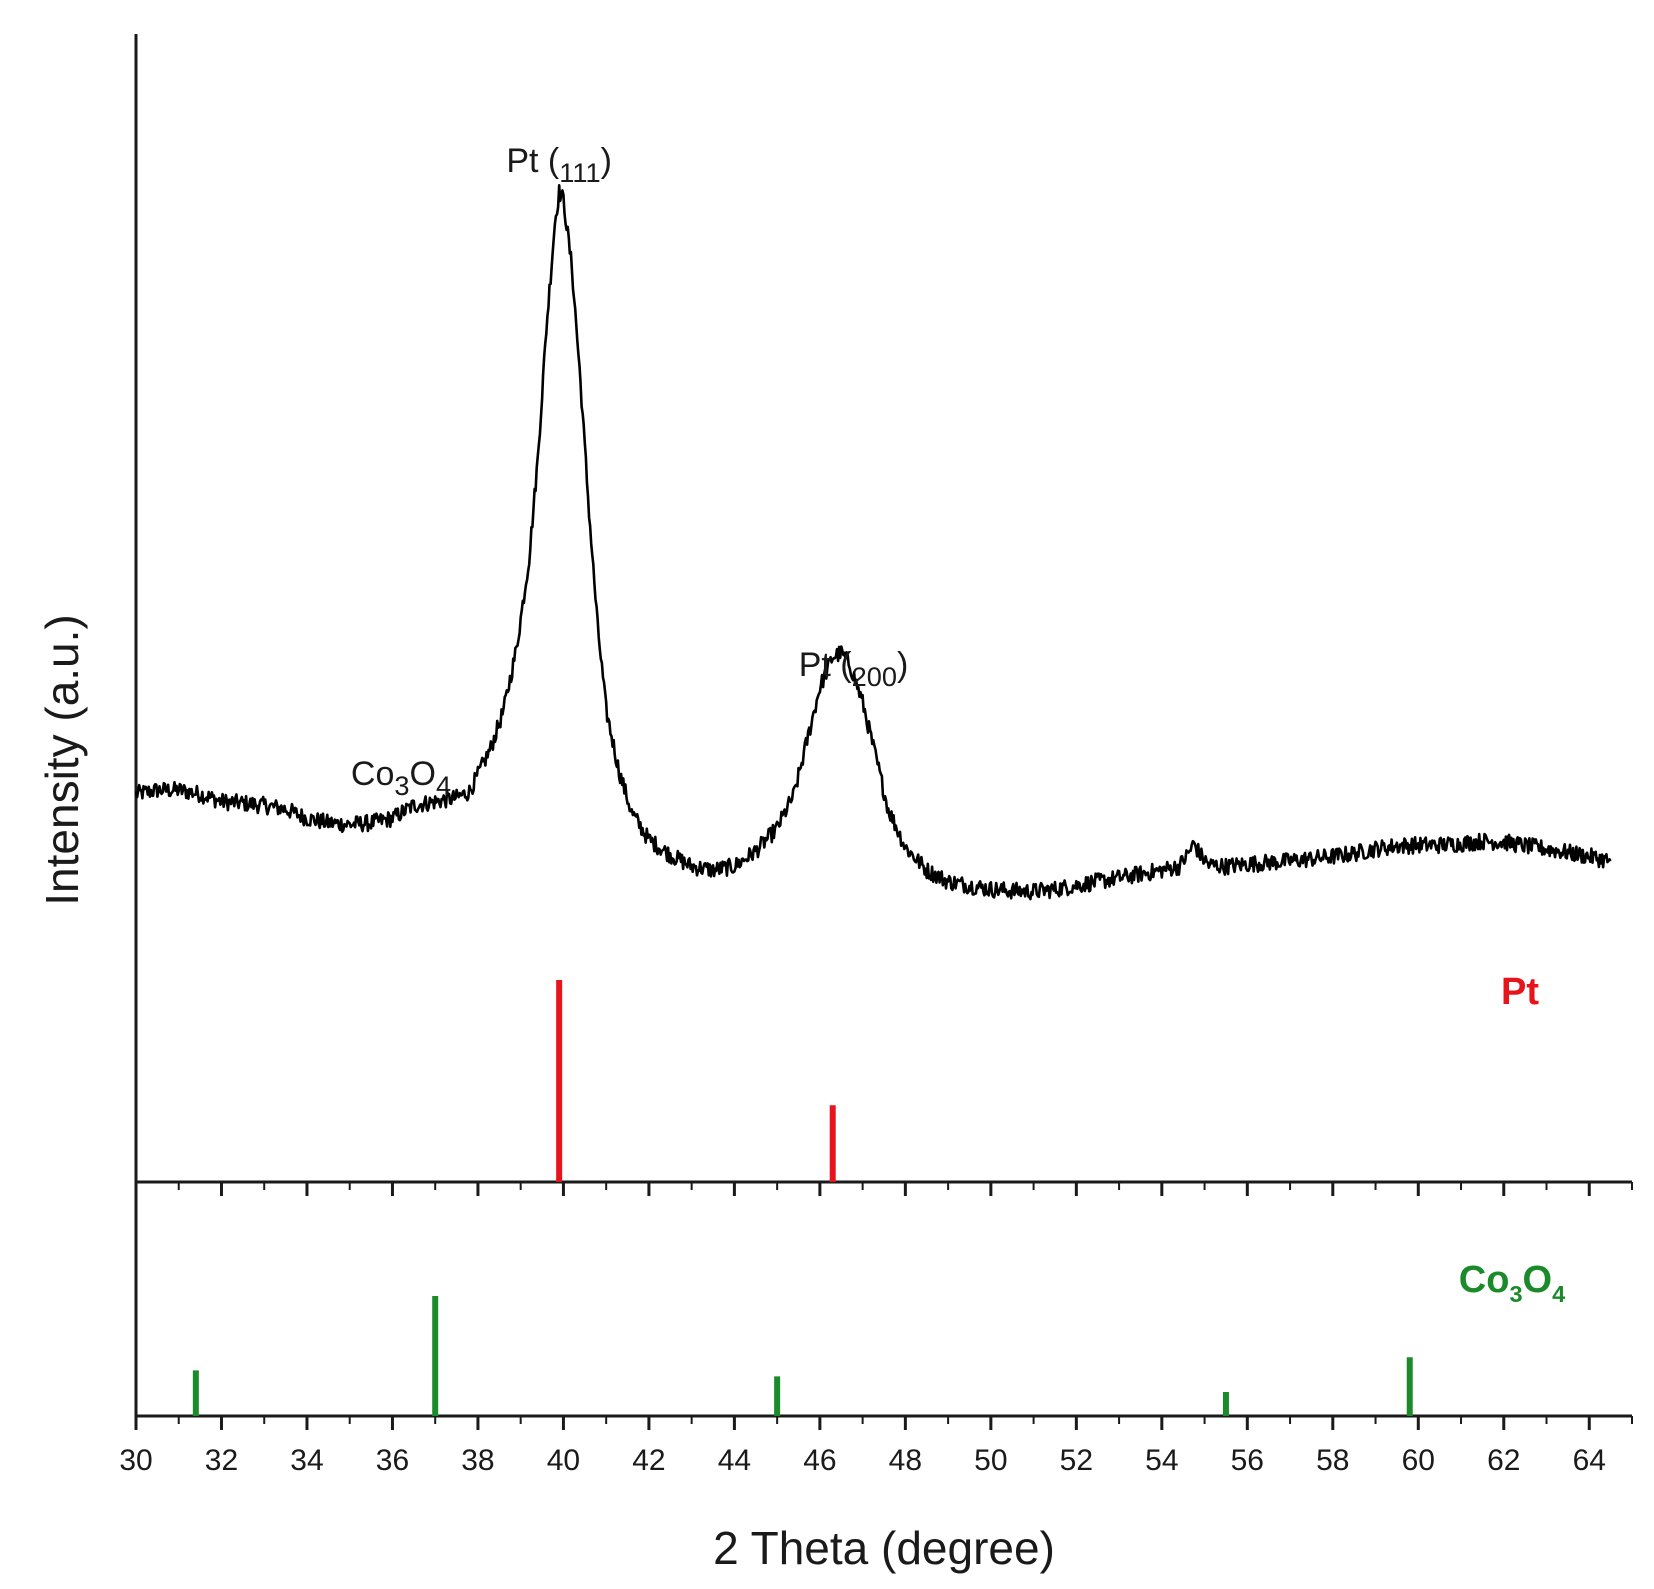 The width and height of the screenshot is (1654, 1589). I want to click on peak-annotation-1: Pt (200), so click(854, 669).